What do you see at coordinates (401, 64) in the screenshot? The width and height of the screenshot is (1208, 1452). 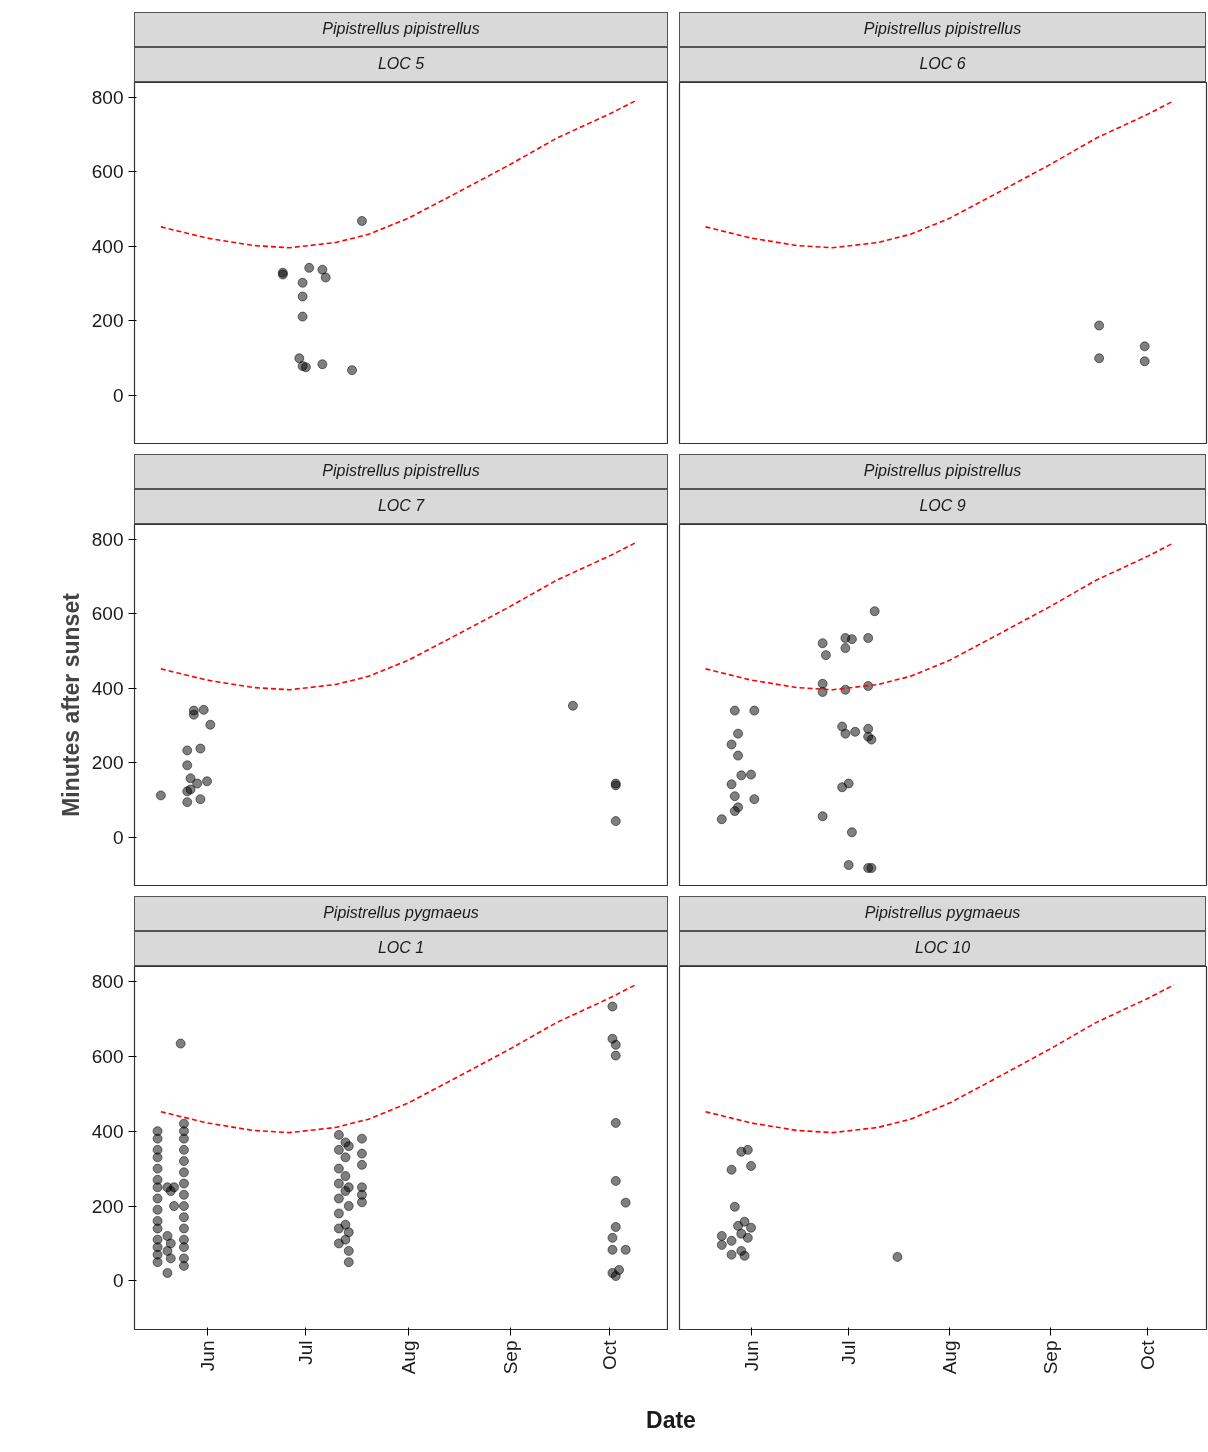 I see `chart-subtitle: LOC 5` at bounding box center [401, 64].